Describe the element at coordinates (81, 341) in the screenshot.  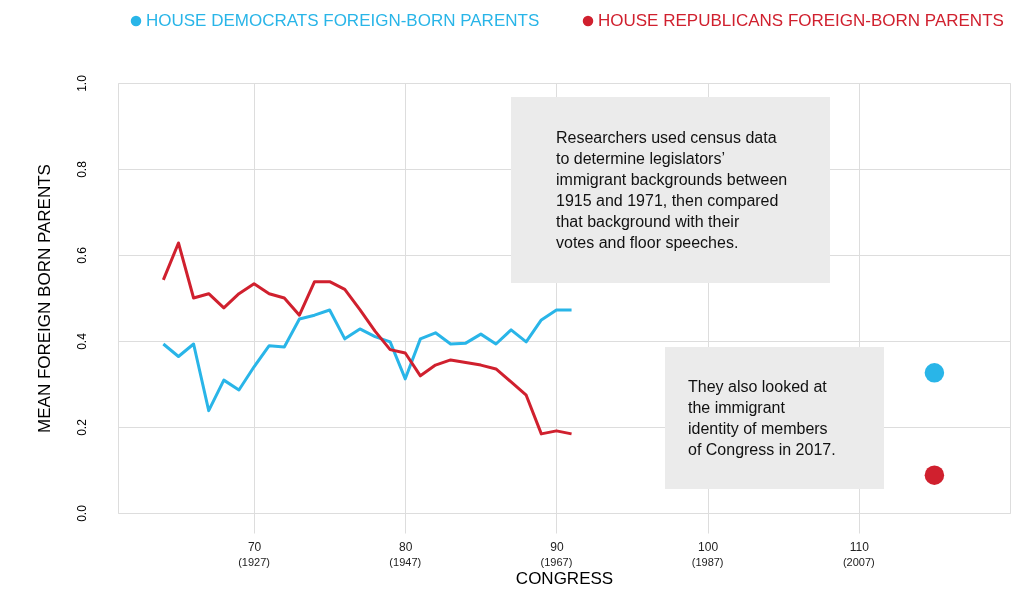
I see `y-tick-label: 0.4` at that location.